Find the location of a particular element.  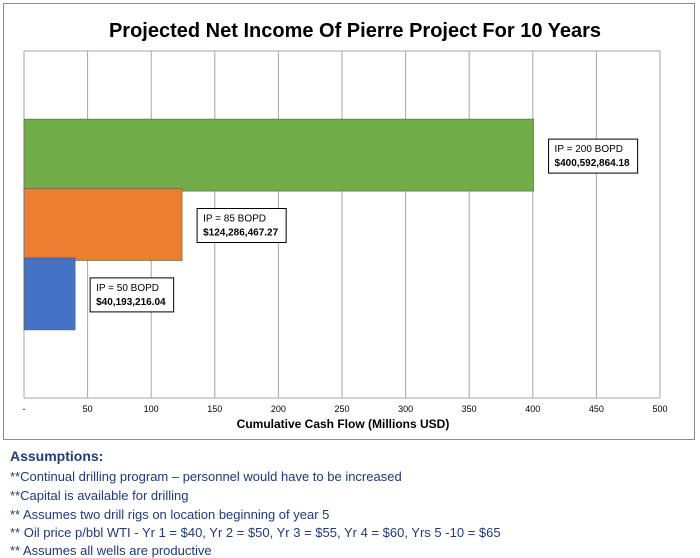

x-tick-label: 350 is located at coordinates (469, 409).